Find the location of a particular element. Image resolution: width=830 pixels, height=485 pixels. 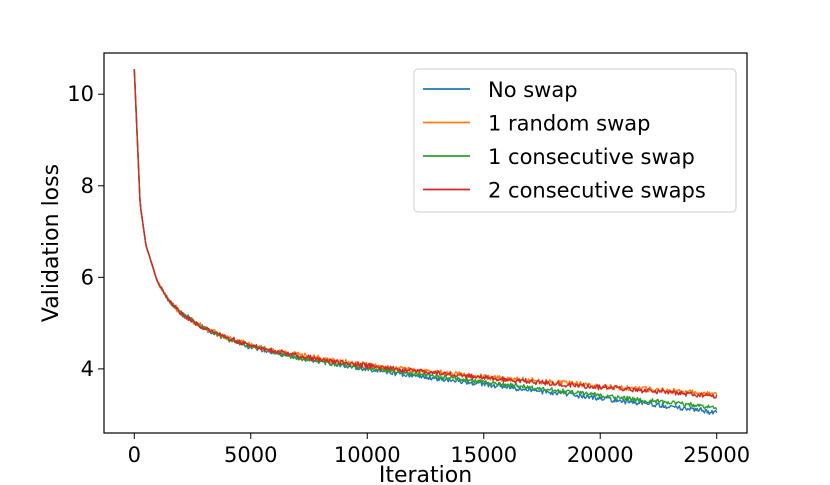

x-tick-label: 10000 is located at coordinates (367, 455).